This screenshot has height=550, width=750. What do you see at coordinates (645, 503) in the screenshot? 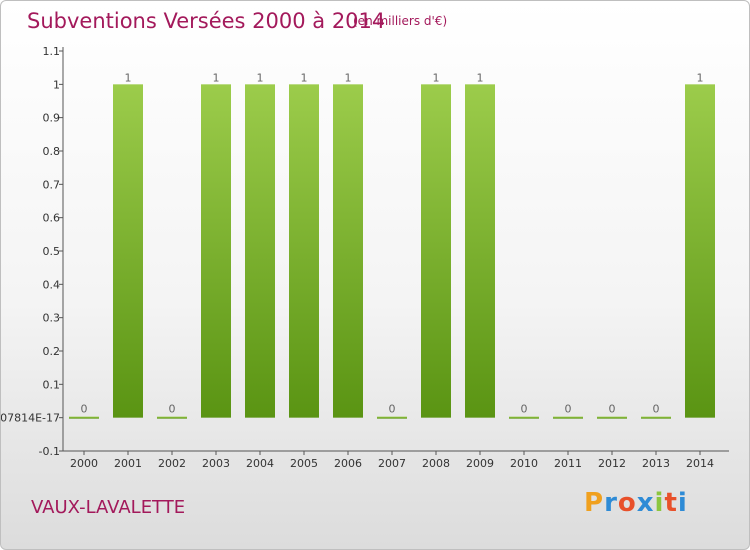
I see `logo-letter: x` at bounding box center [645, 503].